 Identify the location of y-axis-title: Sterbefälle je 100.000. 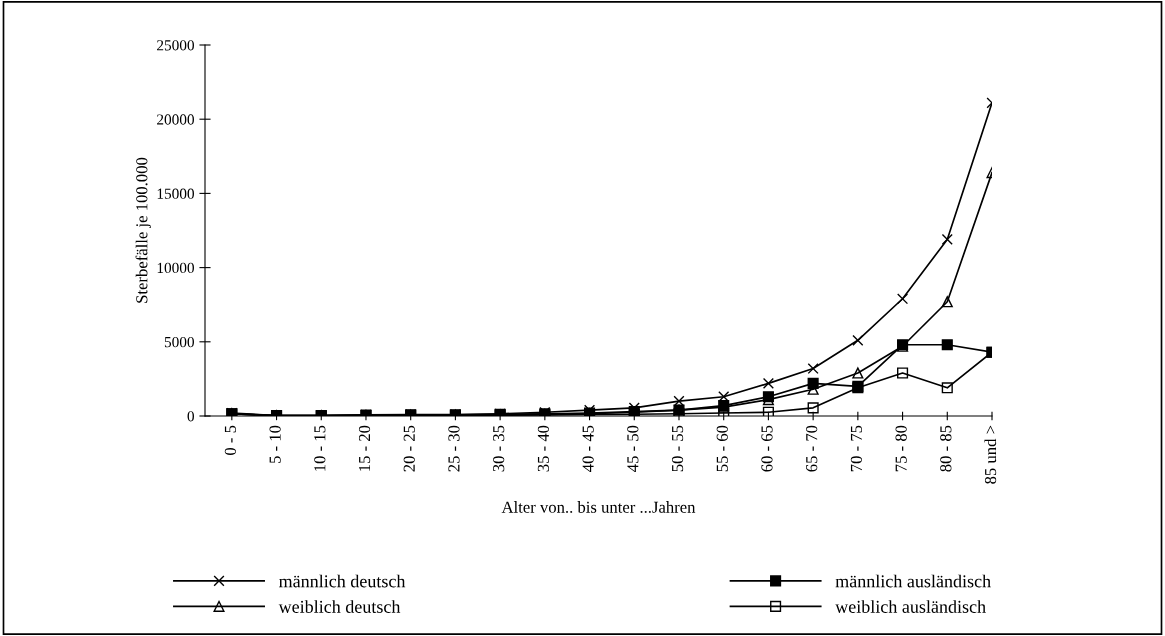
(143, 230).